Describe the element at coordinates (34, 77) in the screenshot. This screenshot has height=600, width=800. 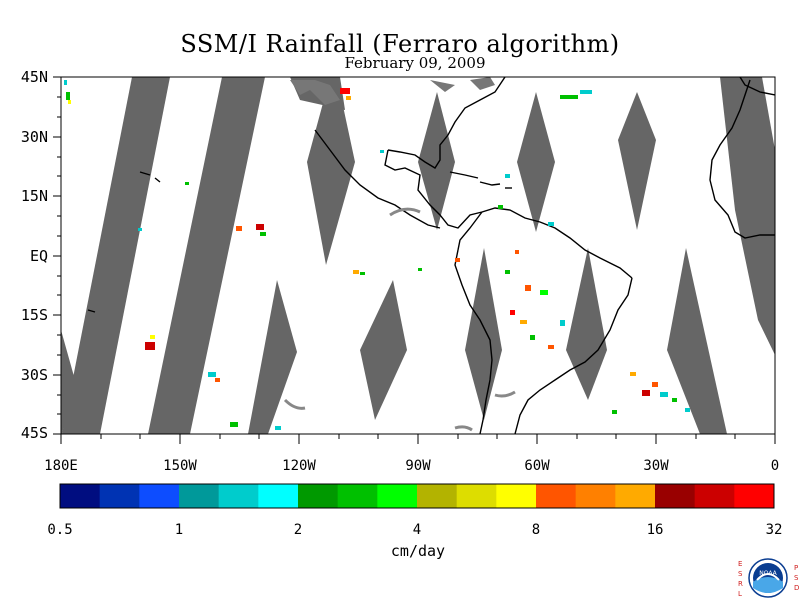
I see `lat-label-45n: 45N` at that location.